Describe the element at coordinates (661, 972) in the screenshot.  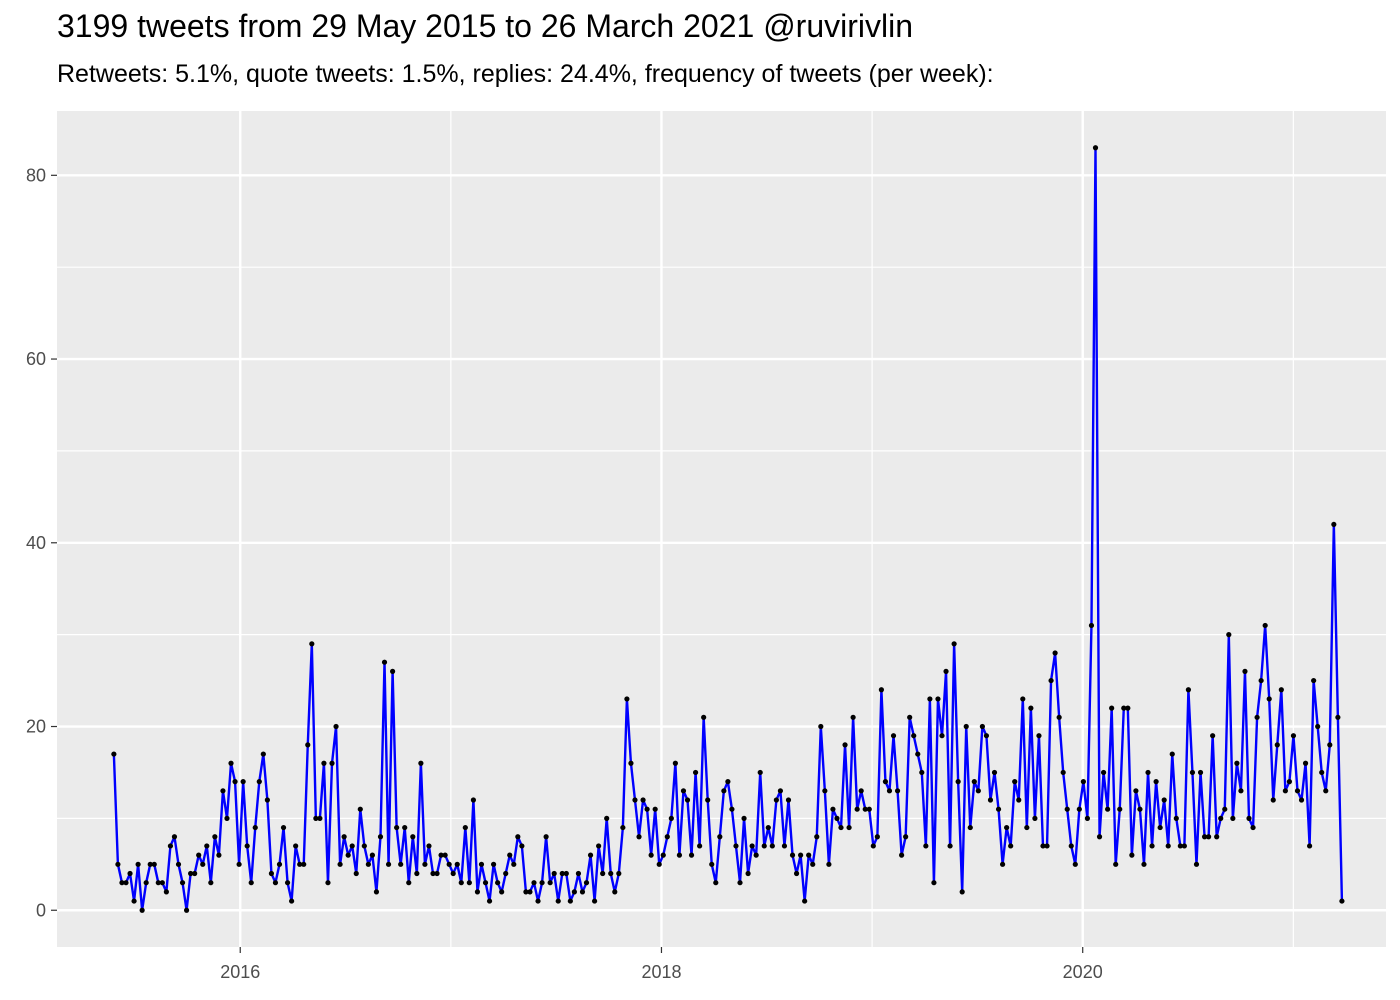
I see `x-tick-label: 2018` at that location.